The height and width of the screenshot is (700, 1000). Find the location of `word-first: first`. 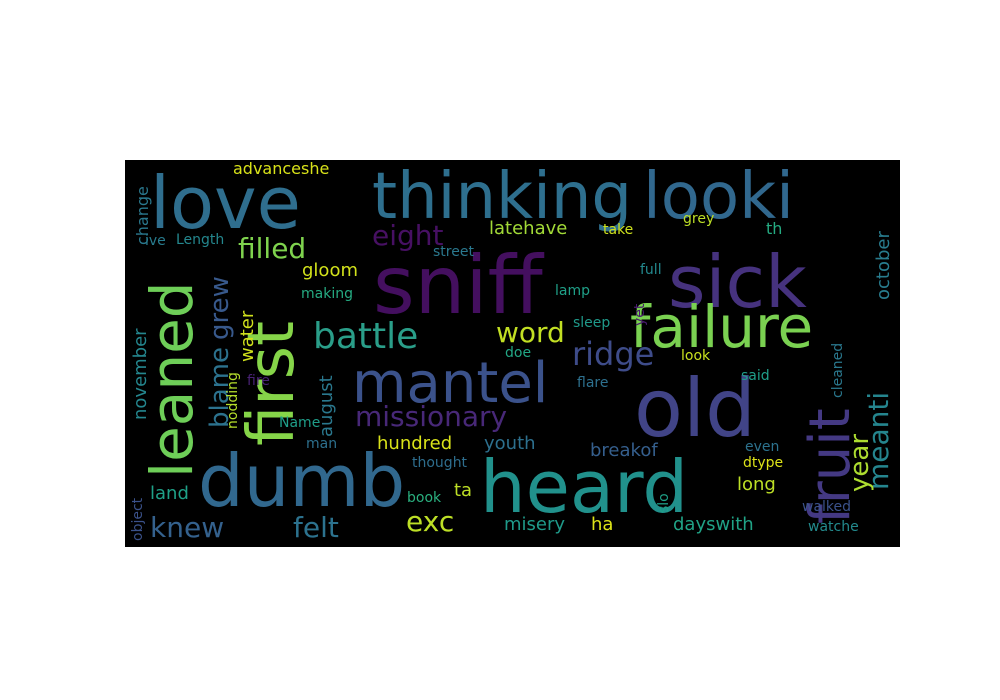

word-first: first is located at coordinates (272, 383).